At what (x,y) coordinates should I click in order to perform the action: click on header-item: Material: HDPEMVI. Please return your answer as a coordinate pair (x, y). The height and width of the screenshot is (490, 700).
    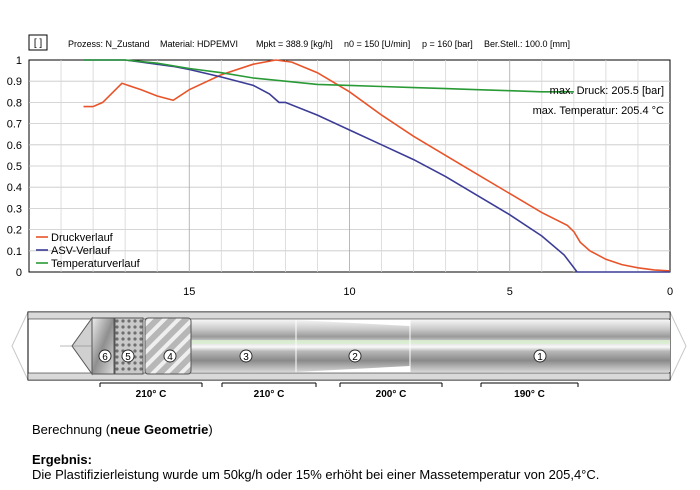
    Looking at the image, I should click on (199, 44).